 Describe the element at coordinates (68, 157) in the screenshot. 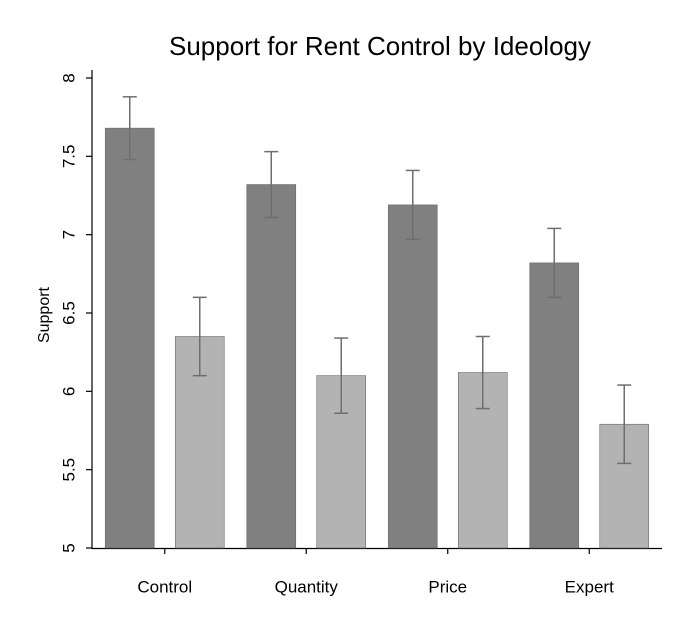

I see `y-tick-label: 7.5` at that location.